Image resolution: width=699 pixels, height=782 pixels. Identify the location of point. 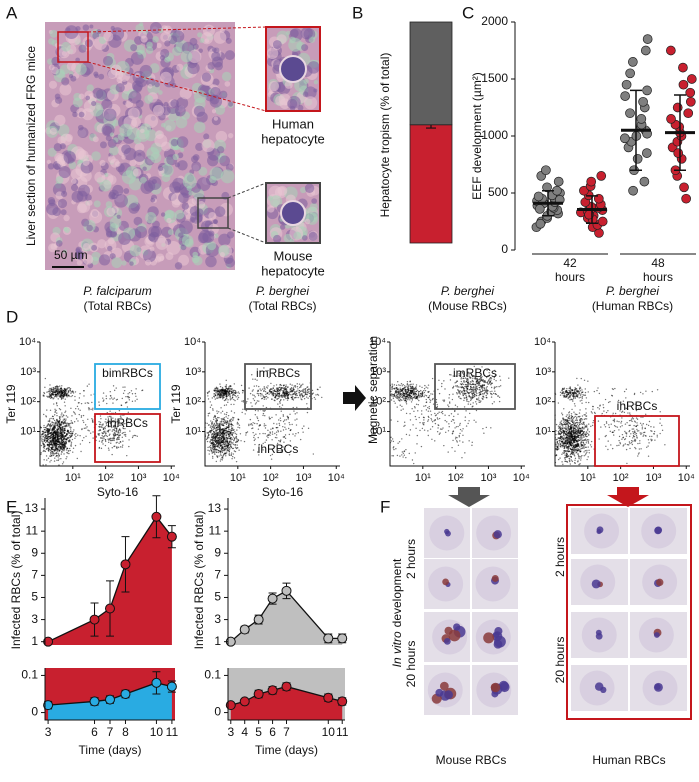
(286, 590).